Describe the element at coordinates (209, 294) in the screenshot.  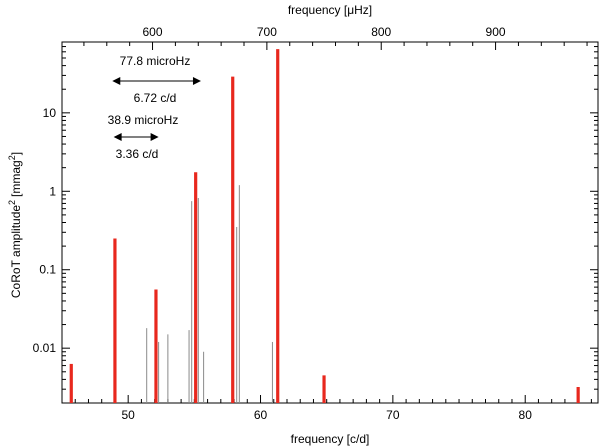
I see `gray-series` at that location.